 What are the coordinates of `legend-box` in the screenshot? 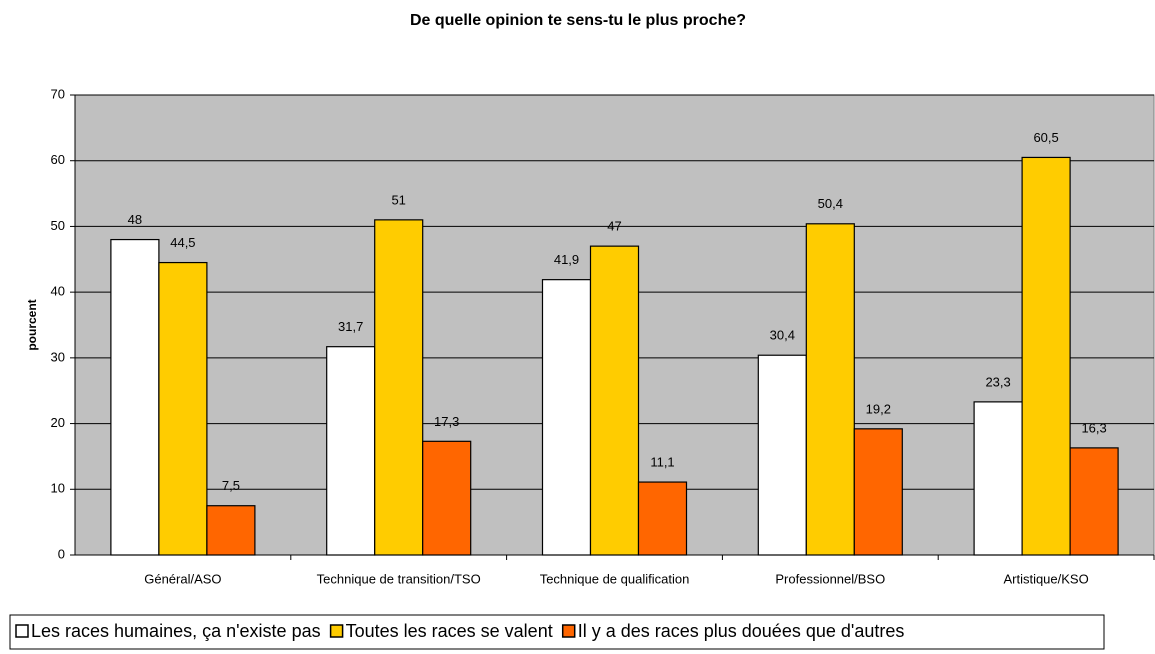 It's located at (557, 632).